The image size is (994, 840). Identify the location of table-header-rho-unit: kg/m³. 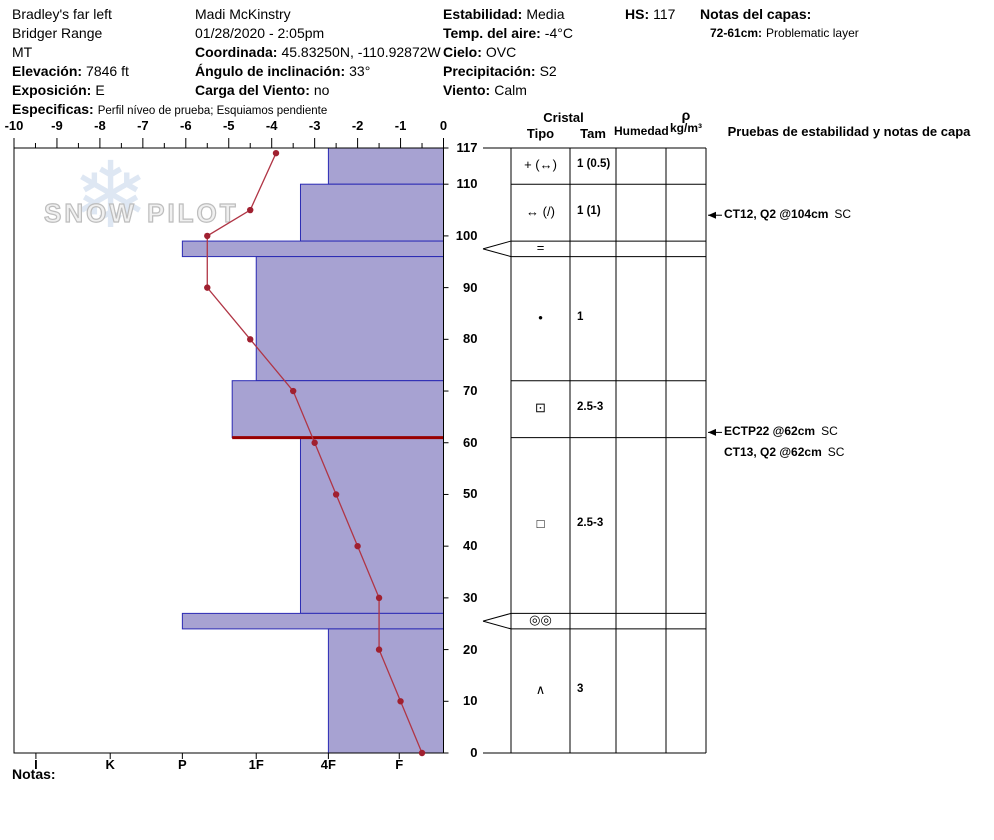
(685, 128).